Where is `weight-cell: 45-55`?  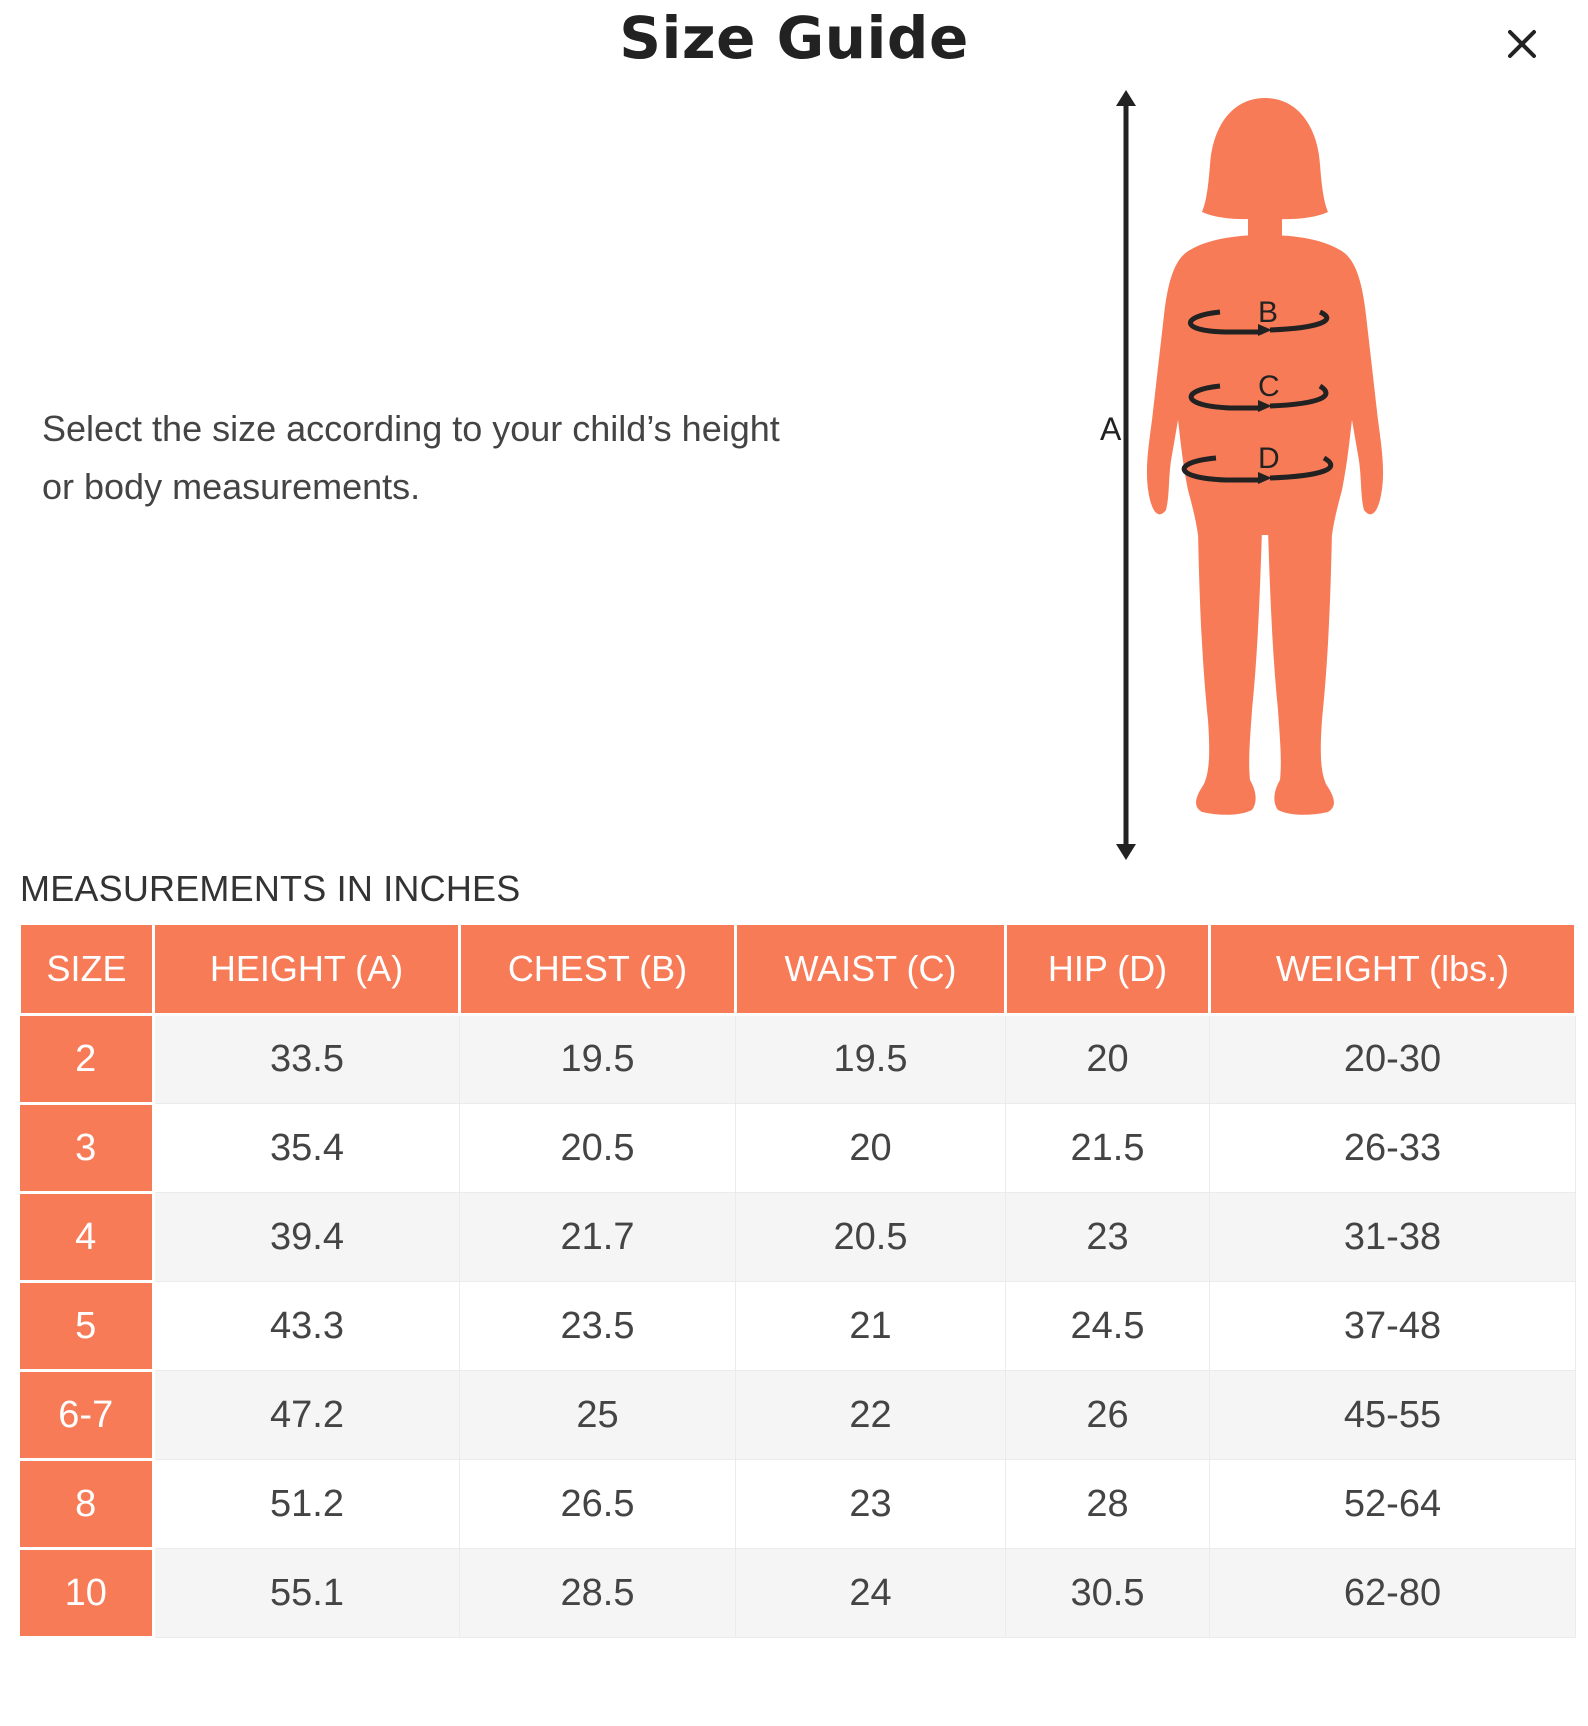
weight-cell: 45-55 is located at coordinates (1392, 1415).